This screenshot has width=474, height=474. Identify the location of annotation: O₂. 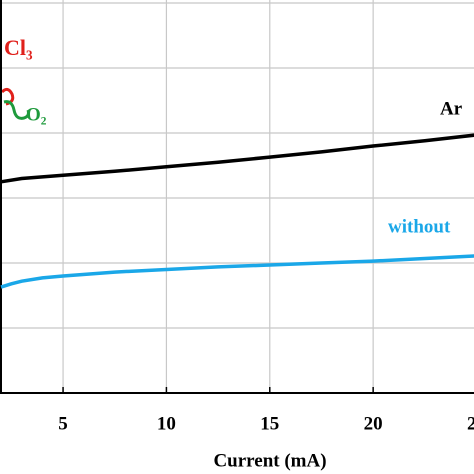
(36, 114).